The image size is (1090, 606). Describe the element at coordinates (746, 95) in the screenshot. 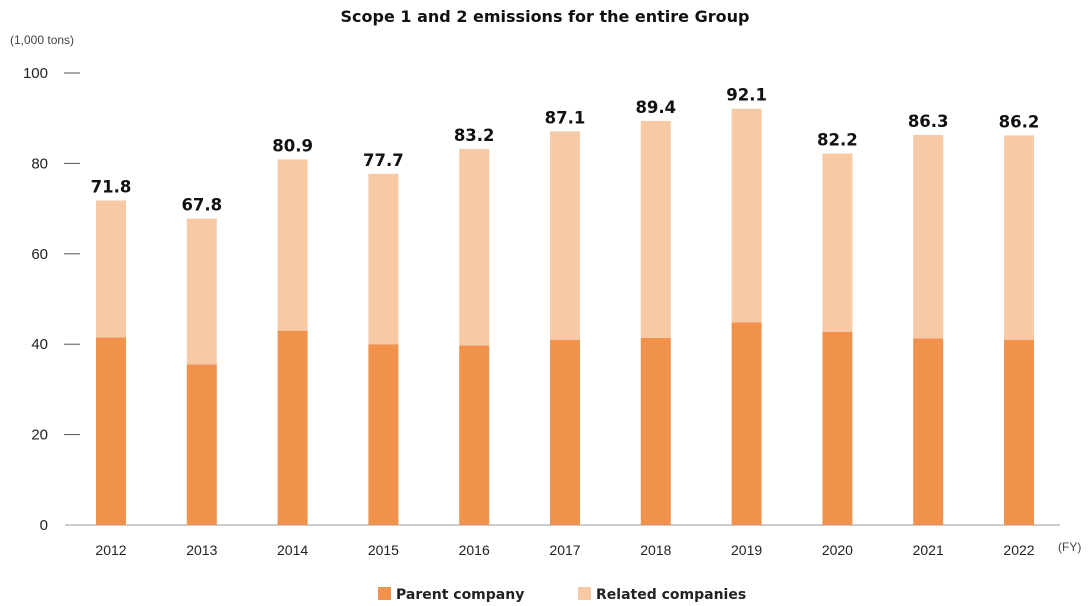

I see `bar-total-label: 92.1` at that location.